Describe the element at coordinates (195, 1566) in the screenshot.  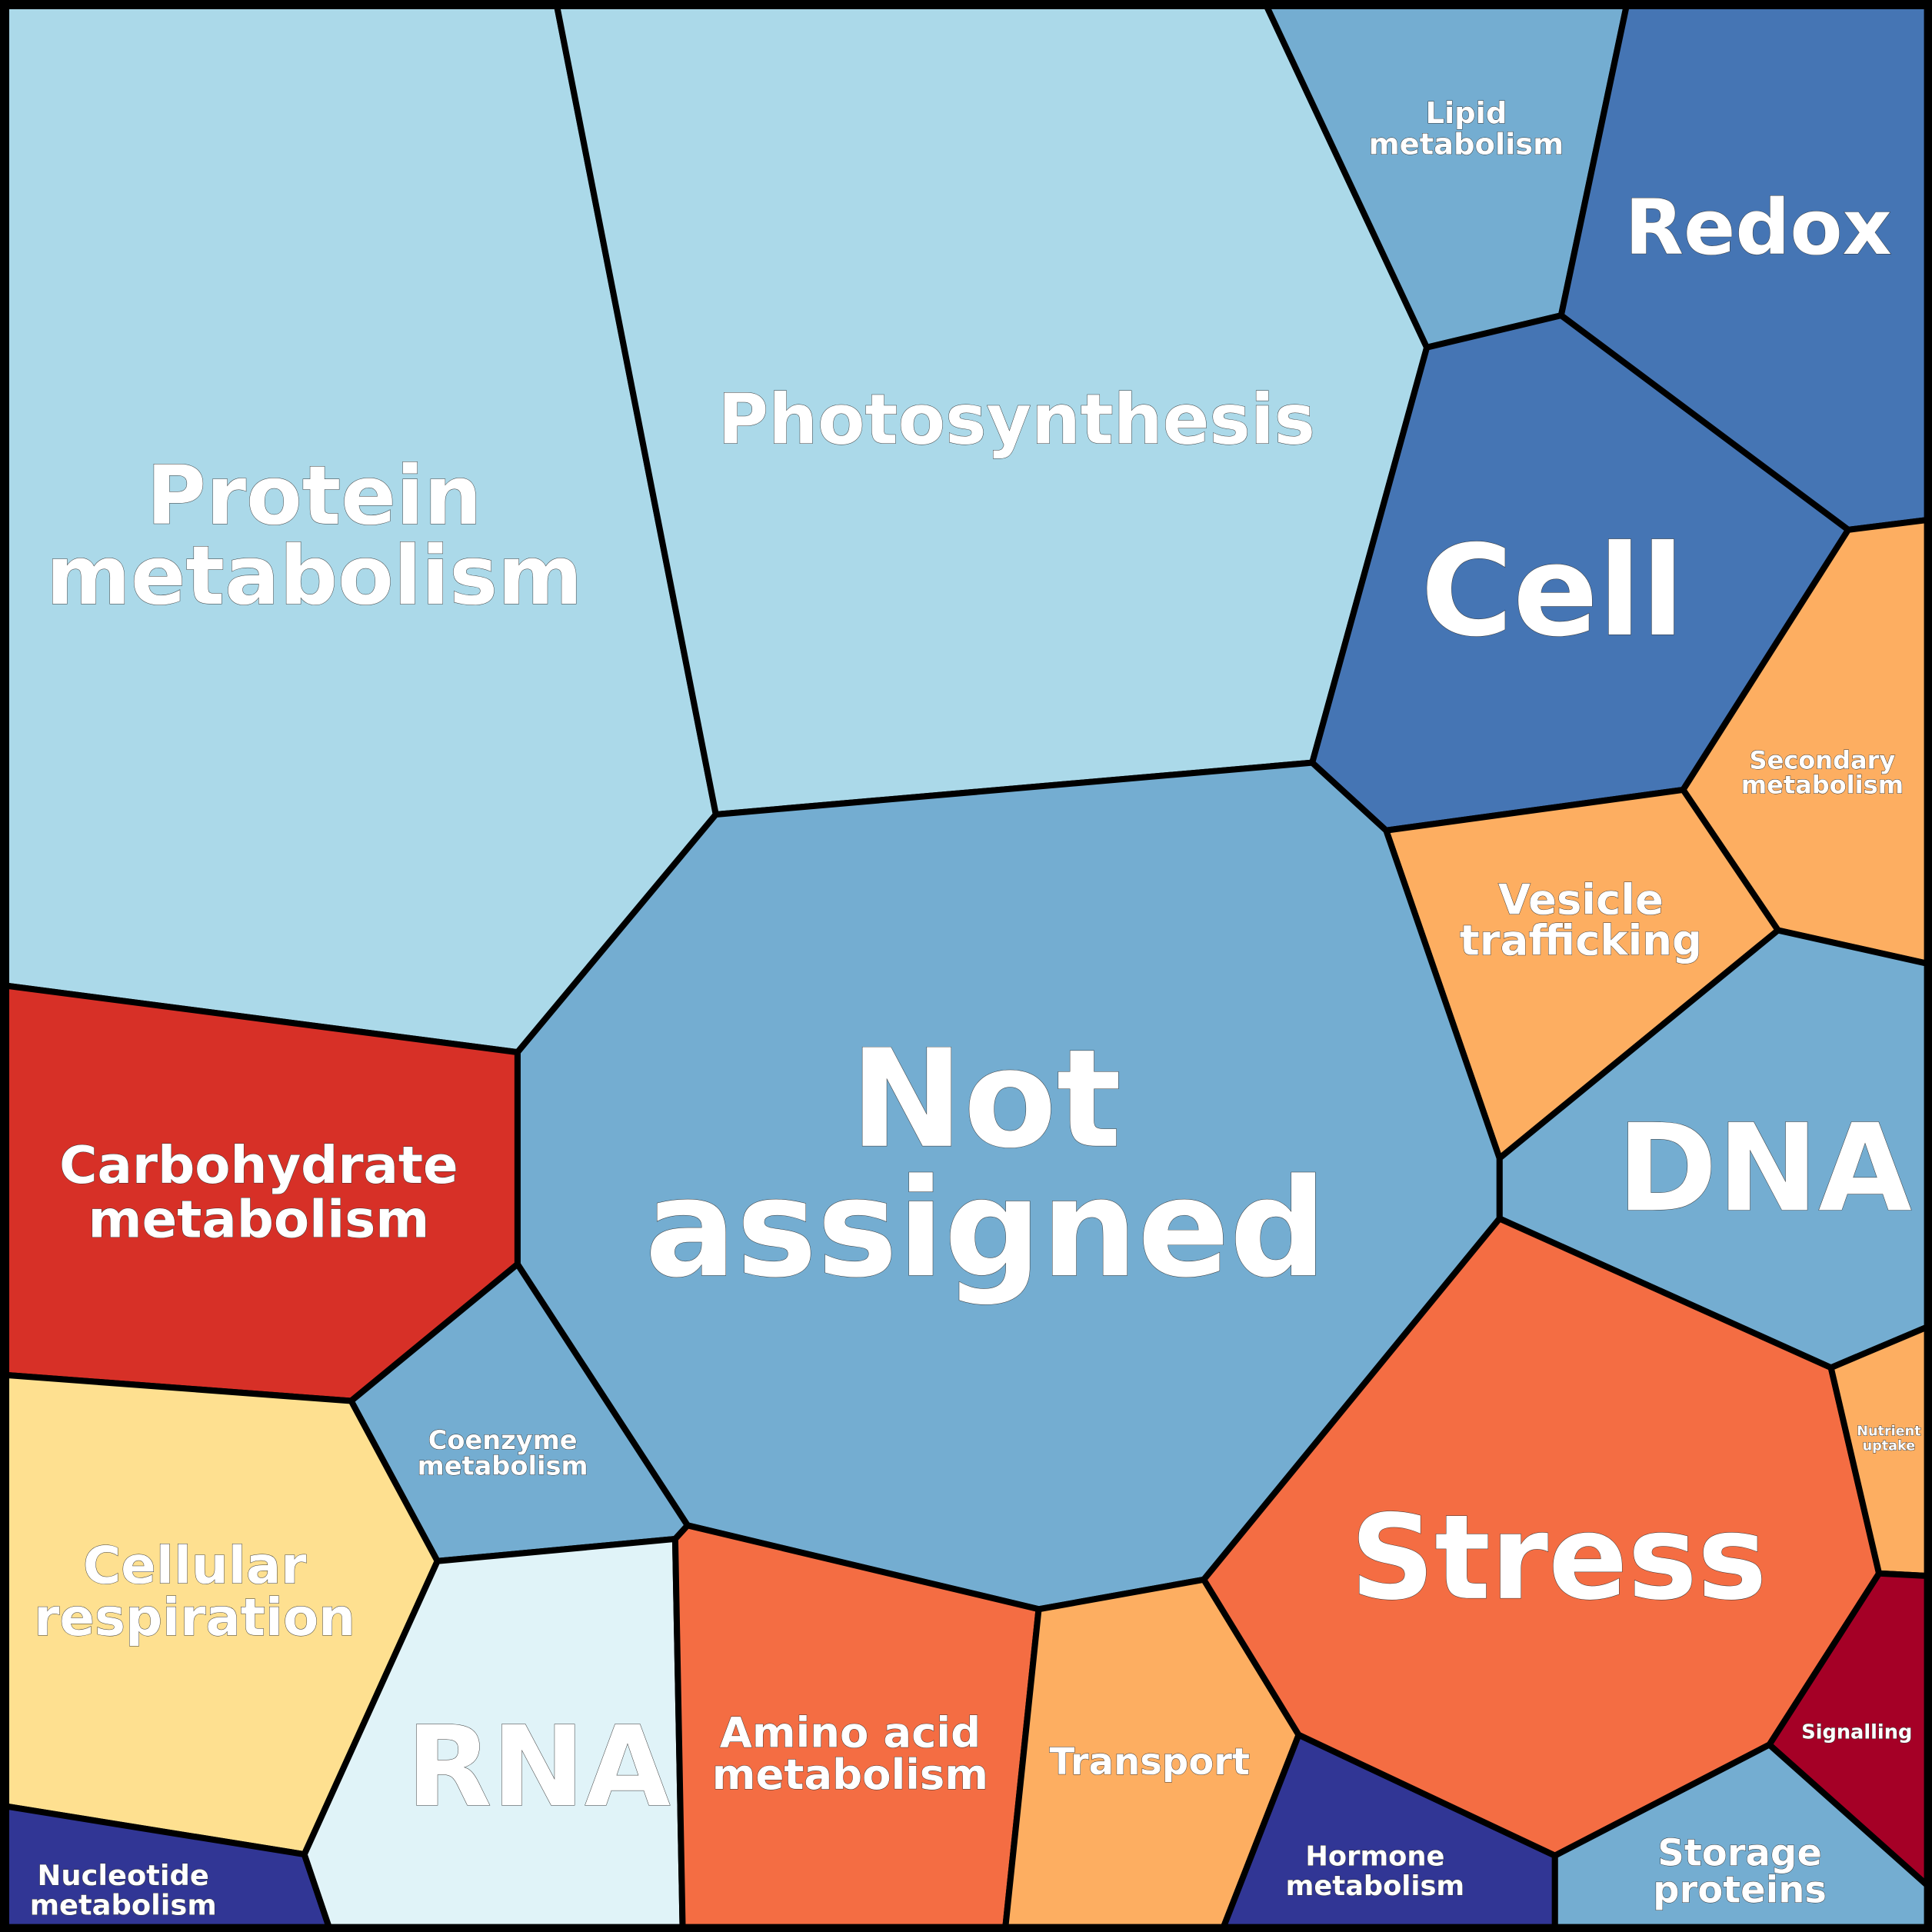
I see `label-cellular-respiration: Cellular` at that location.